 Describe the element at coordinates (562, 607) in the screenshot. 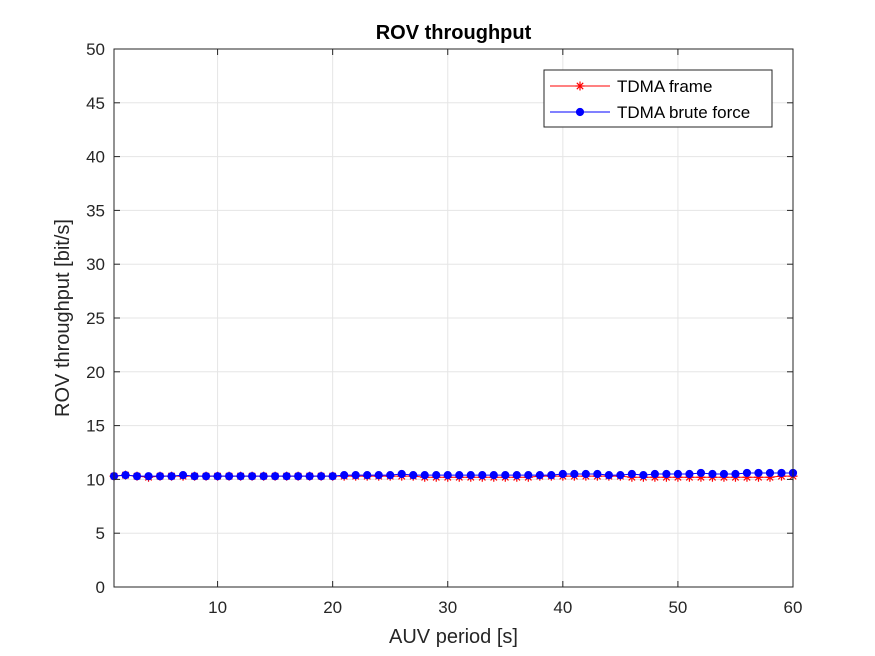

I see `x-tick-label: 40` at that location.